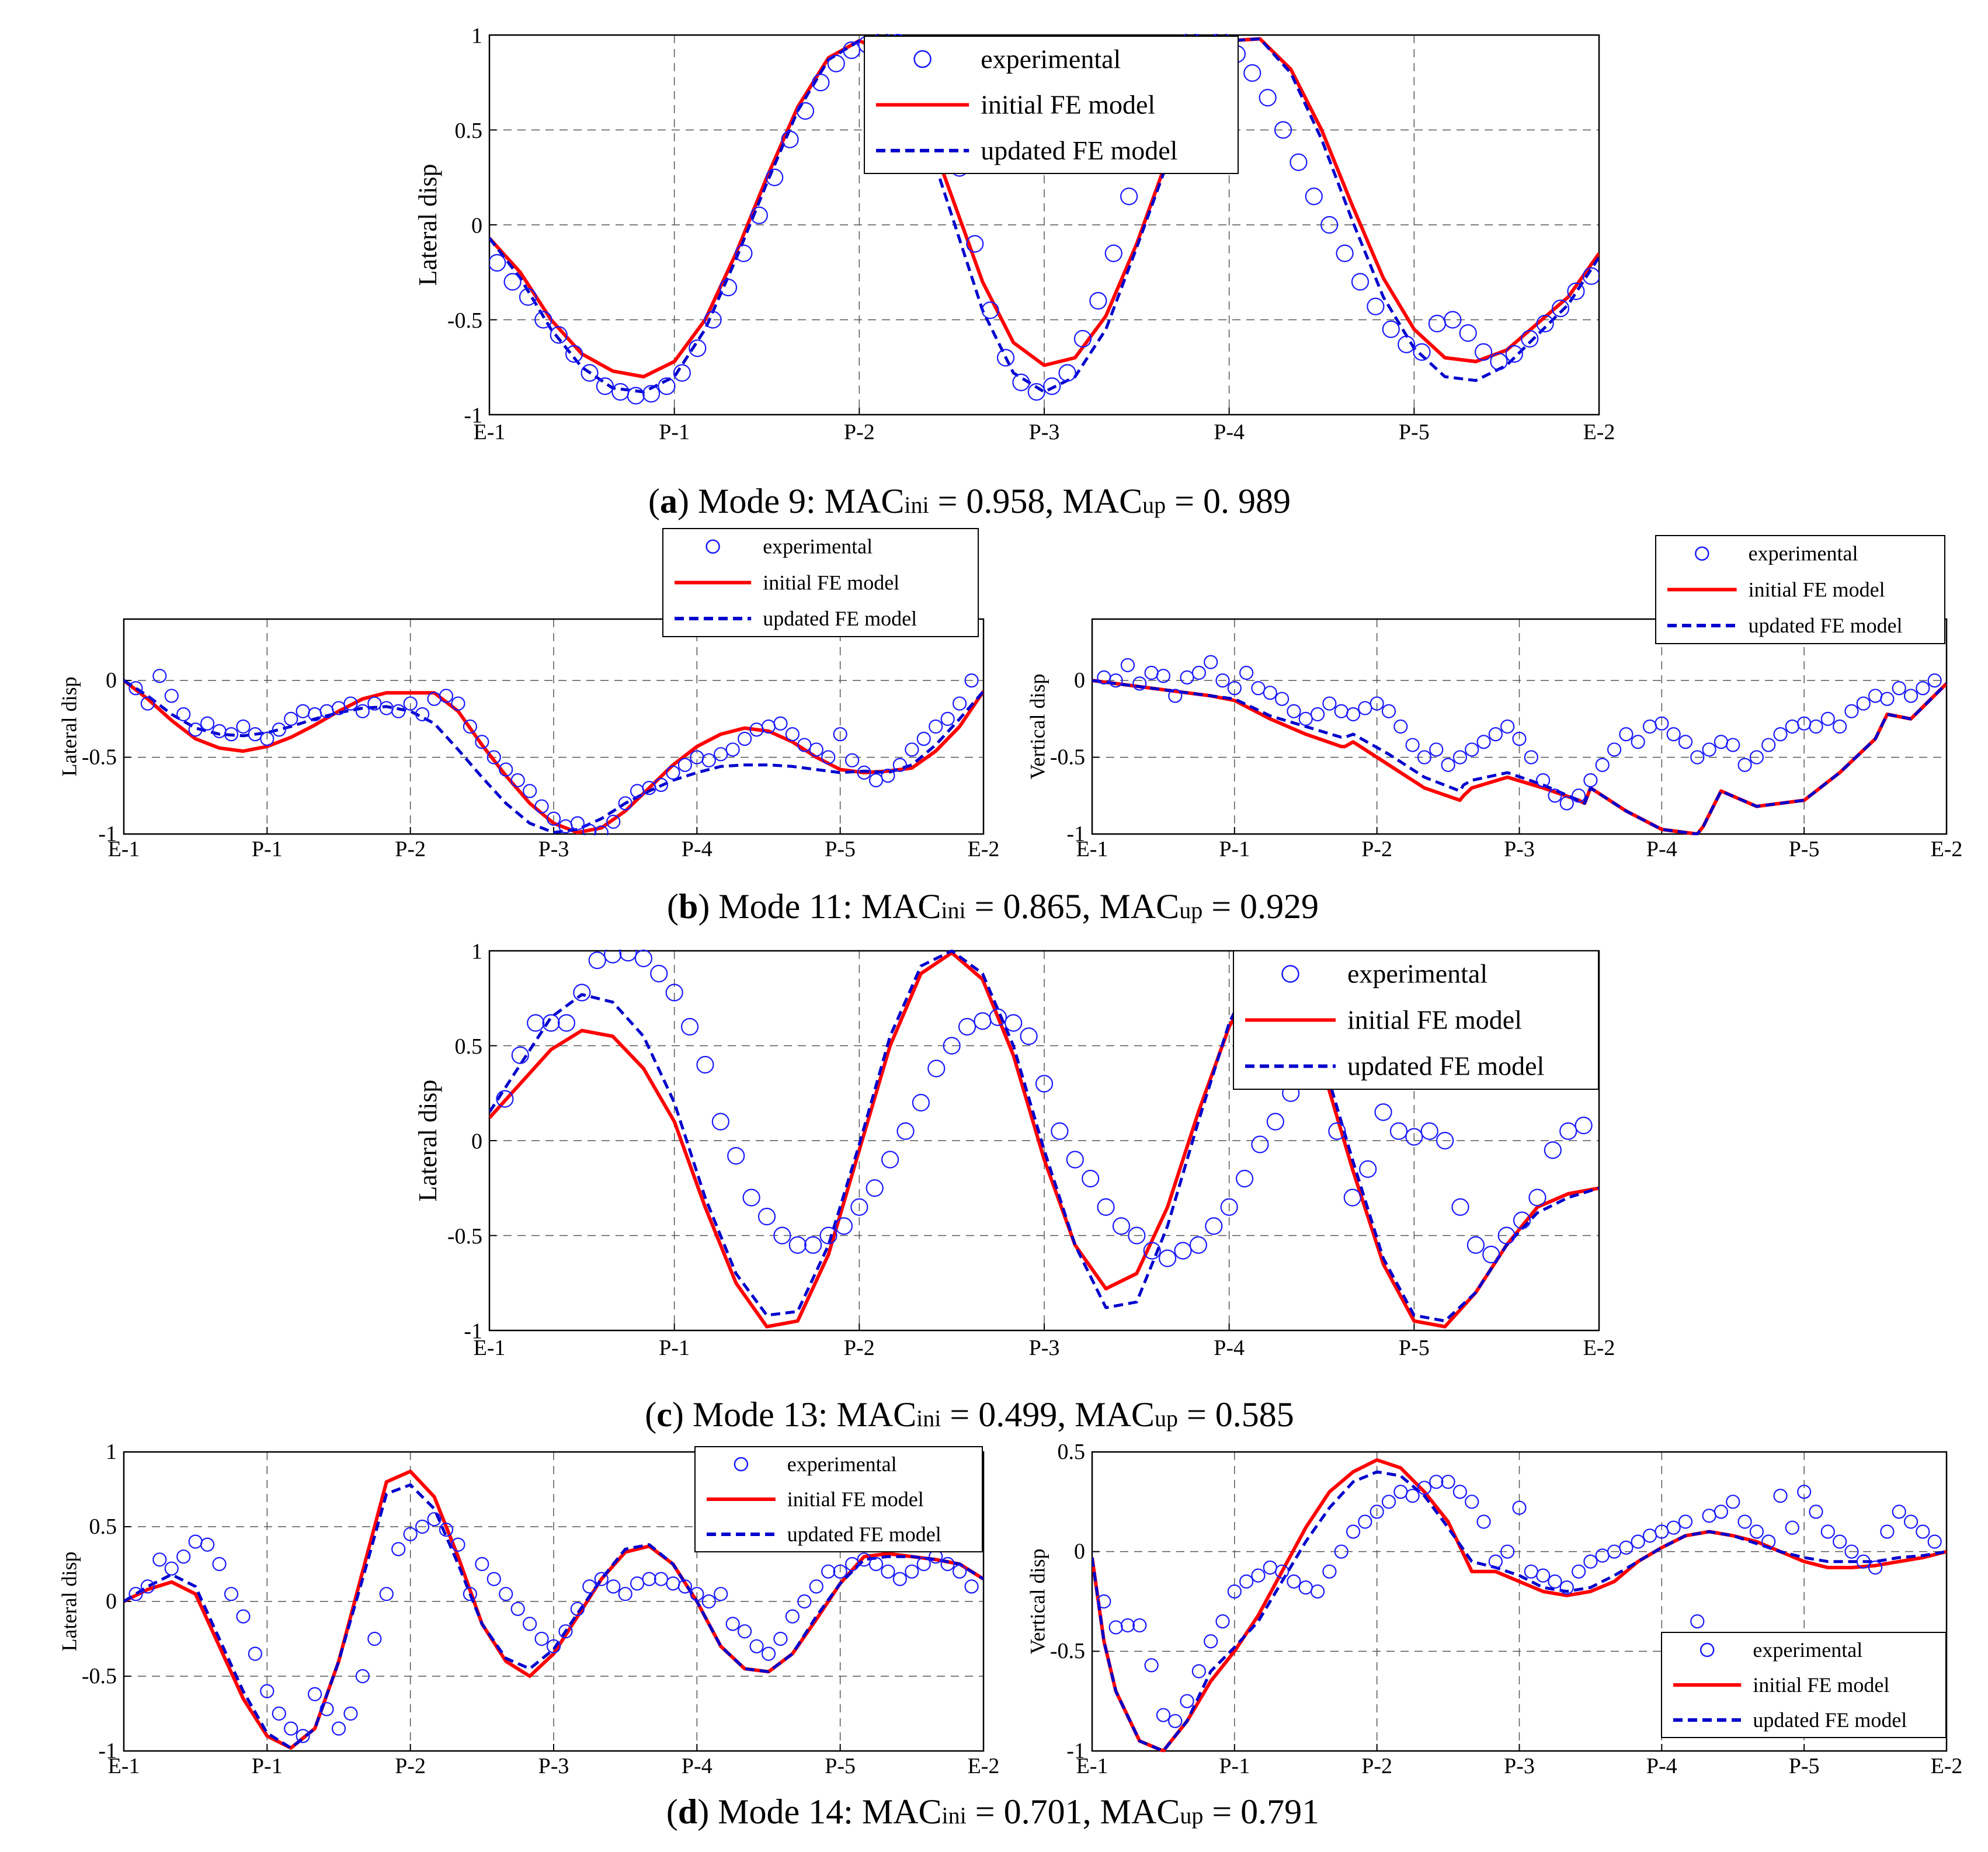 This screenshot has height=1852, width=1988. What do you see at coordinates (1519, 757) in the screenshot?
I see `series-updated-line` at bounding box center [1519, 757].